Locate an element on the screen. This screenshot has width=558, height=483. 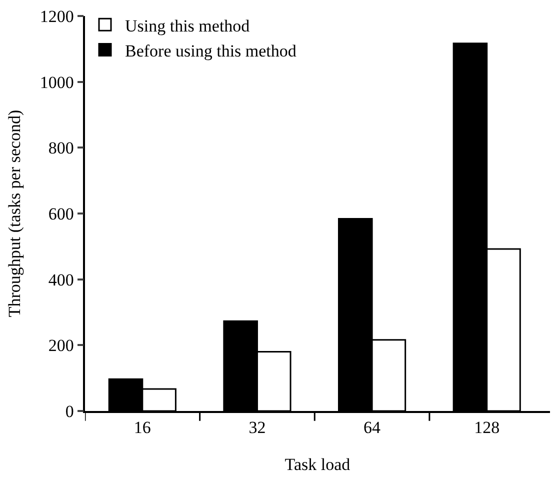
legend-label: Before using this method is located at coordinates (211, 50).